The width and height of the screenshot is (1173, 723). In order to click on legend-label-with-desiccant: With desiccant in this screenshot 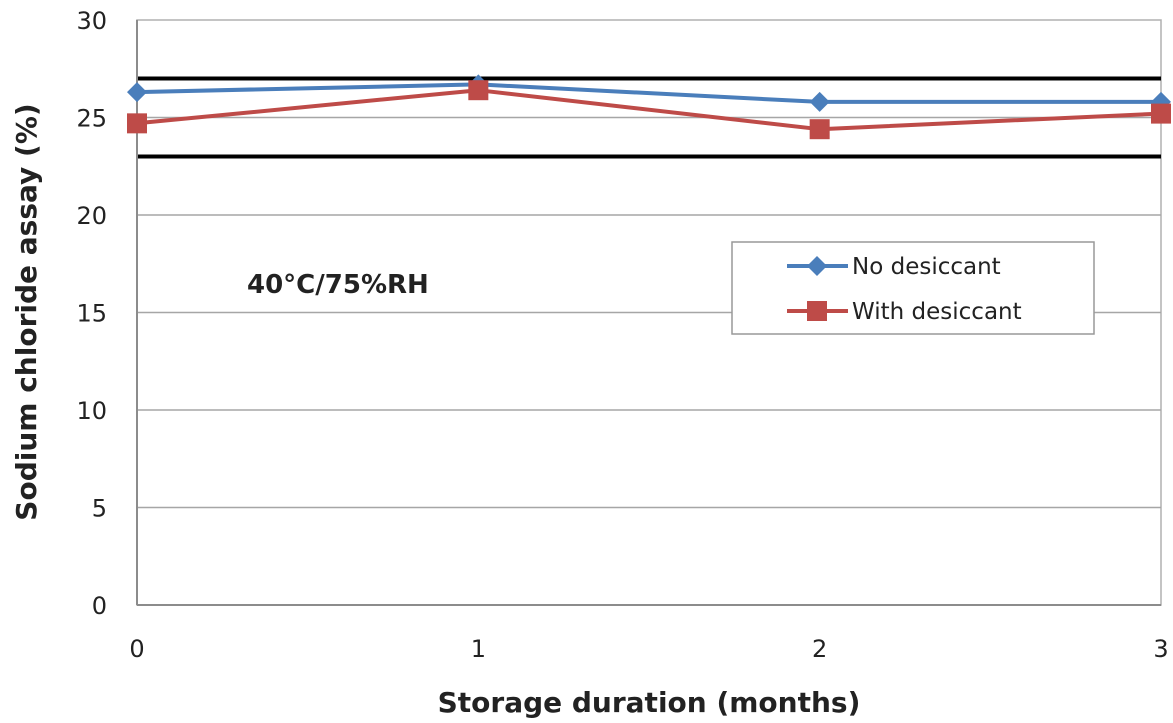, I will do `click(937, 312)`.